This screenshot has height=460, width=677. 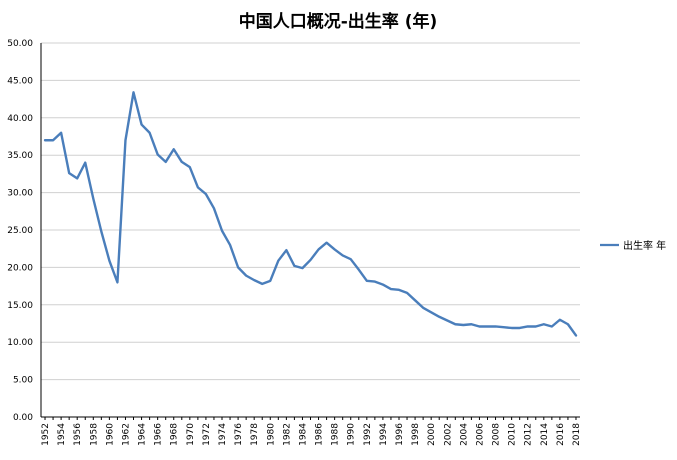 I want to click on x-tick-label: 1988, so click(x=336, y=434).